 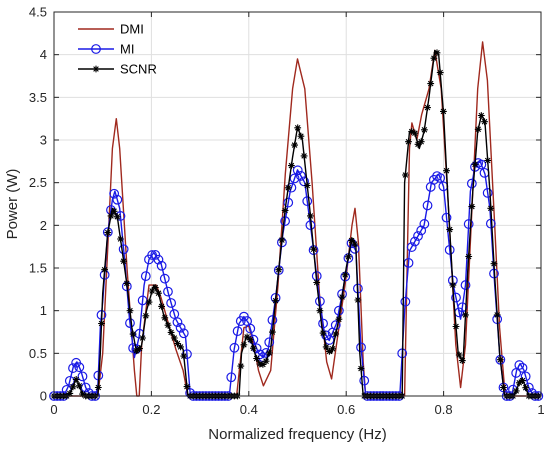 I want to click on y-tick-label: 1.5, so click(x=38, y=268).